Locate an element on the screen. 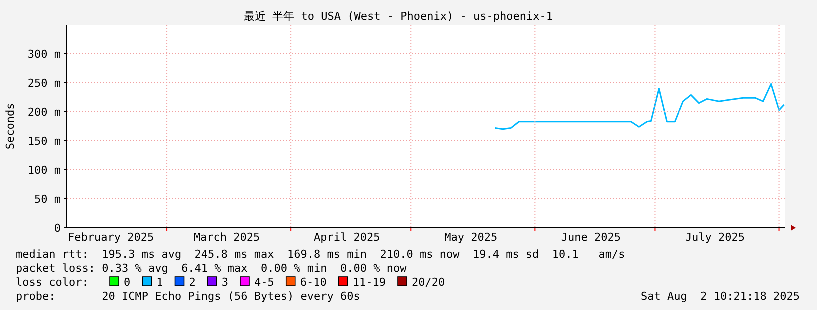 The image size is (817, 310). legend-label: 20/20 is located at coordinates (429, 282).